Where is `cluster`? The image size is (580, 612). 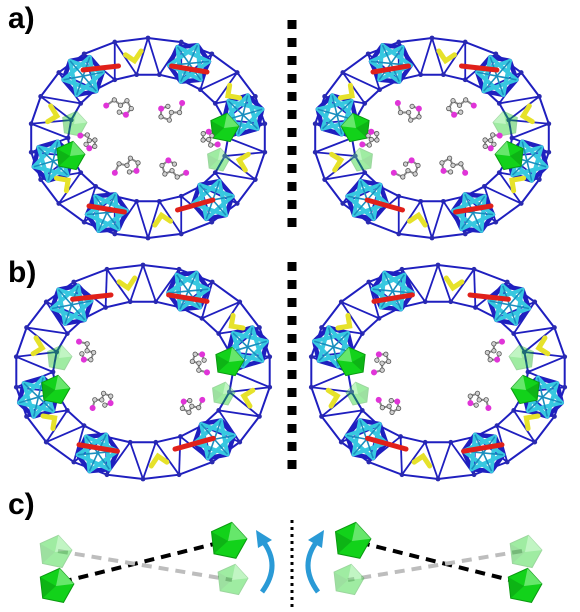
cluster is located at coordinates (509, 155).